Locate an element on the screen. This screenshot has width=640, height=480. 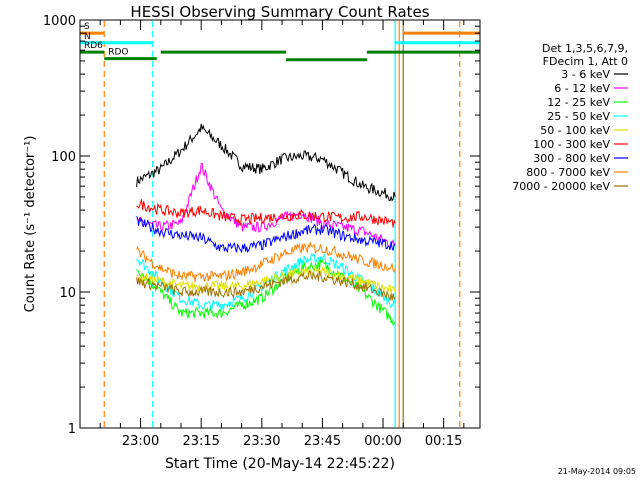
legend-label: 800 - 7000 keV is located at coordinates (568, 172).